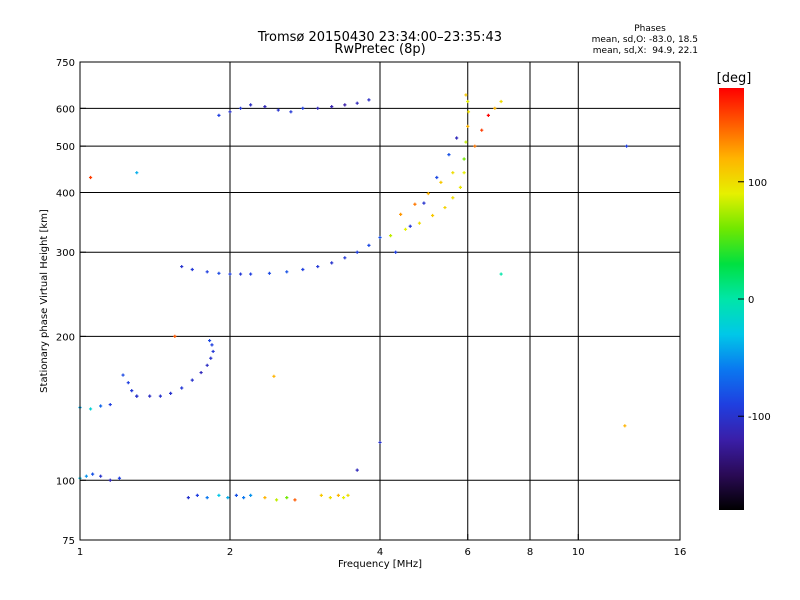  I want to click on y-tick-label: 200, so click(65, 337).